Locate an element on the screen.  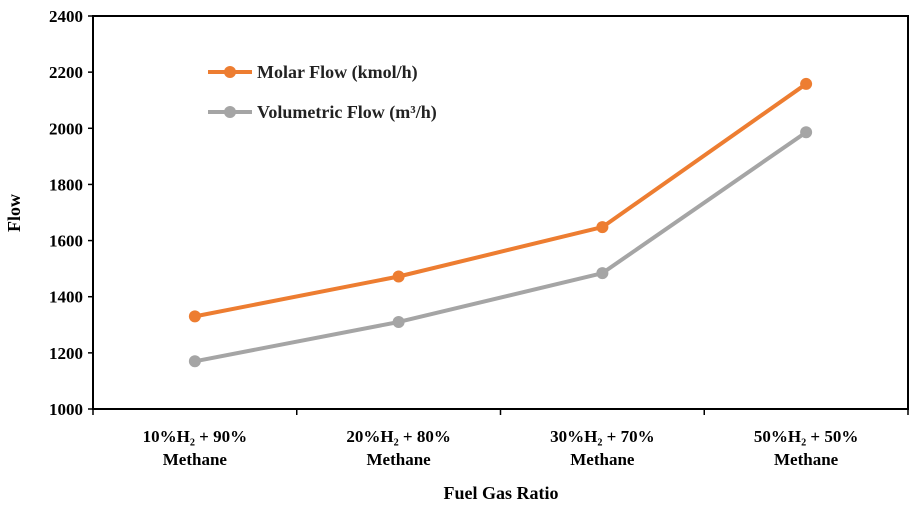
y-axis: 1000 1200 1400 1600 1800 2000 2200 2400 is located at coordinates (71, 213).